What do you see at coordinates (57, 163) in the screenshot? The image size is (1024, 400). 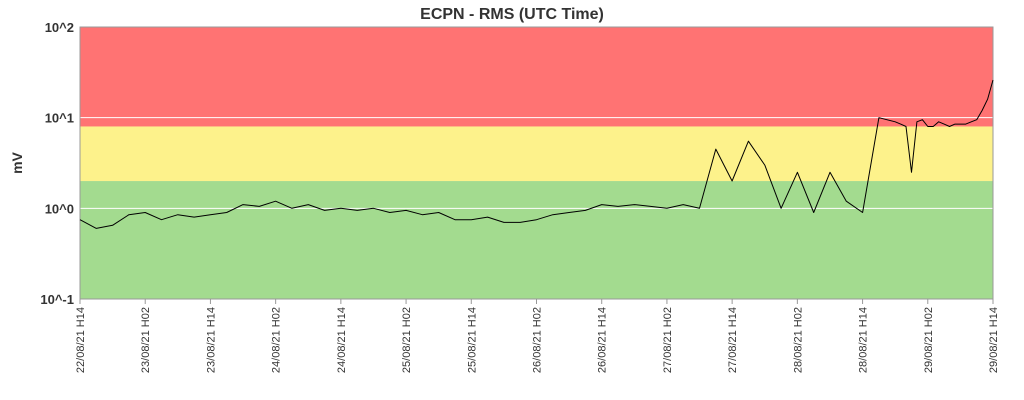 I see `y-axis-ticks: 10^2 10^1 10^0 10^-1` at bounding box center [57, 163].